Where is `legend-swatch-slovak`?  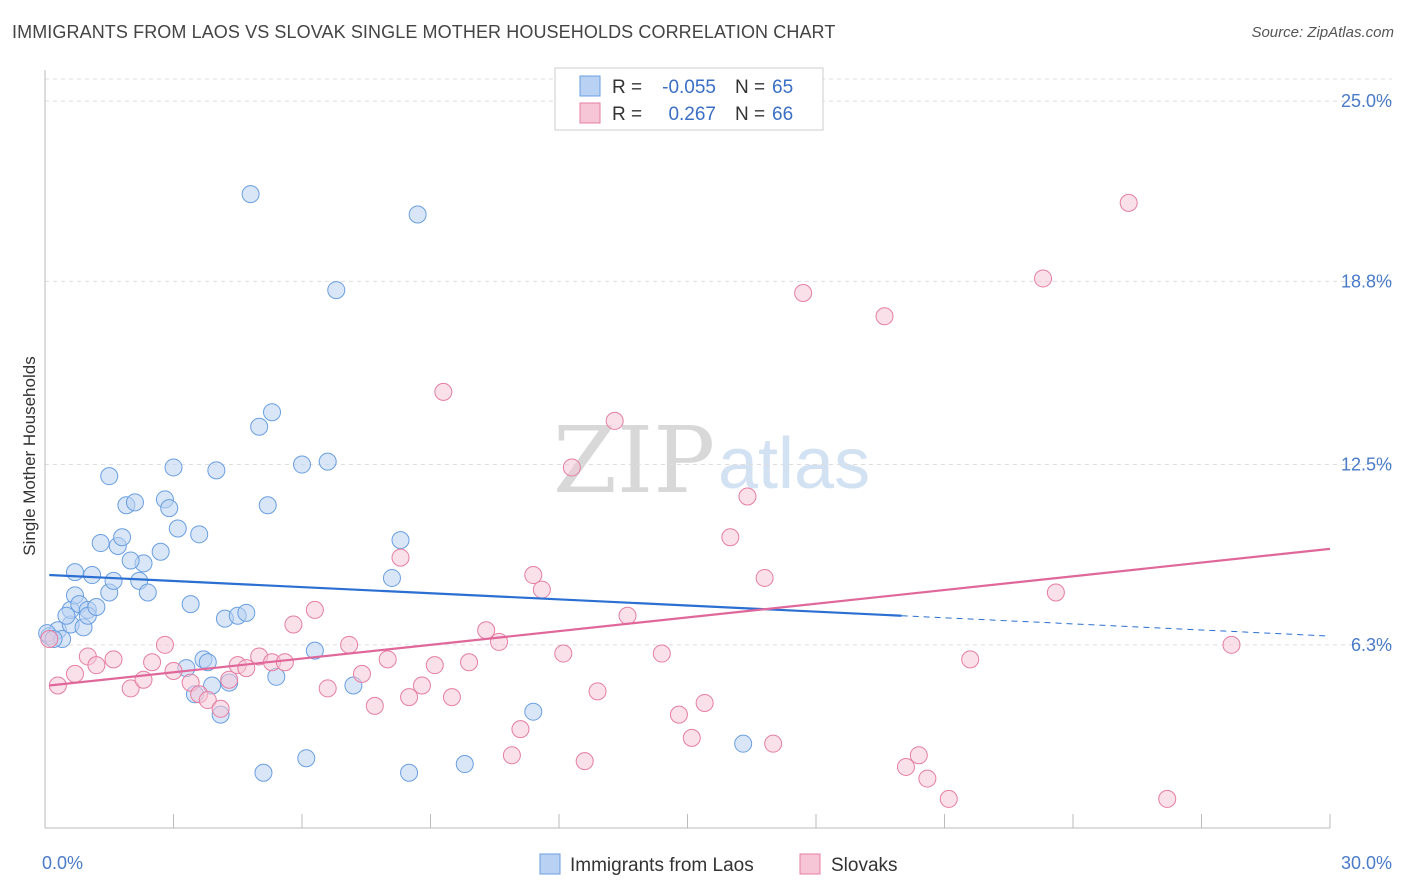
legend-swatch-slovak is located at coordinates (590, 113).